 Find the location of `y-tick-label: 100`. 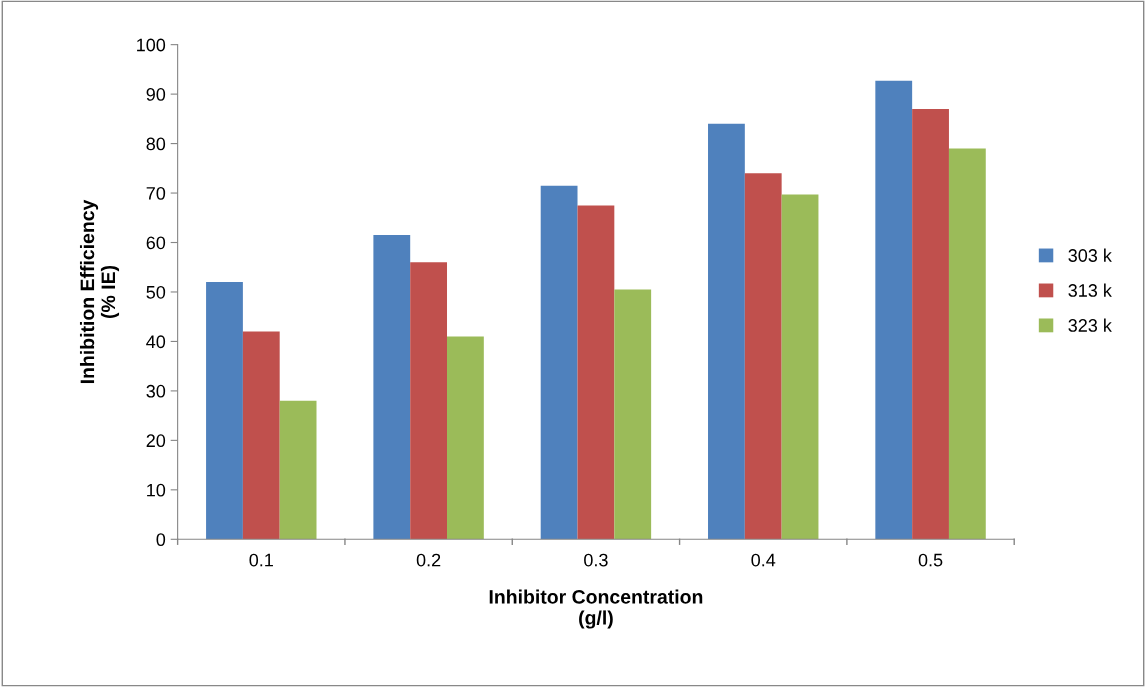

y-tick-label: 100 is located at coordinates (151, 45).